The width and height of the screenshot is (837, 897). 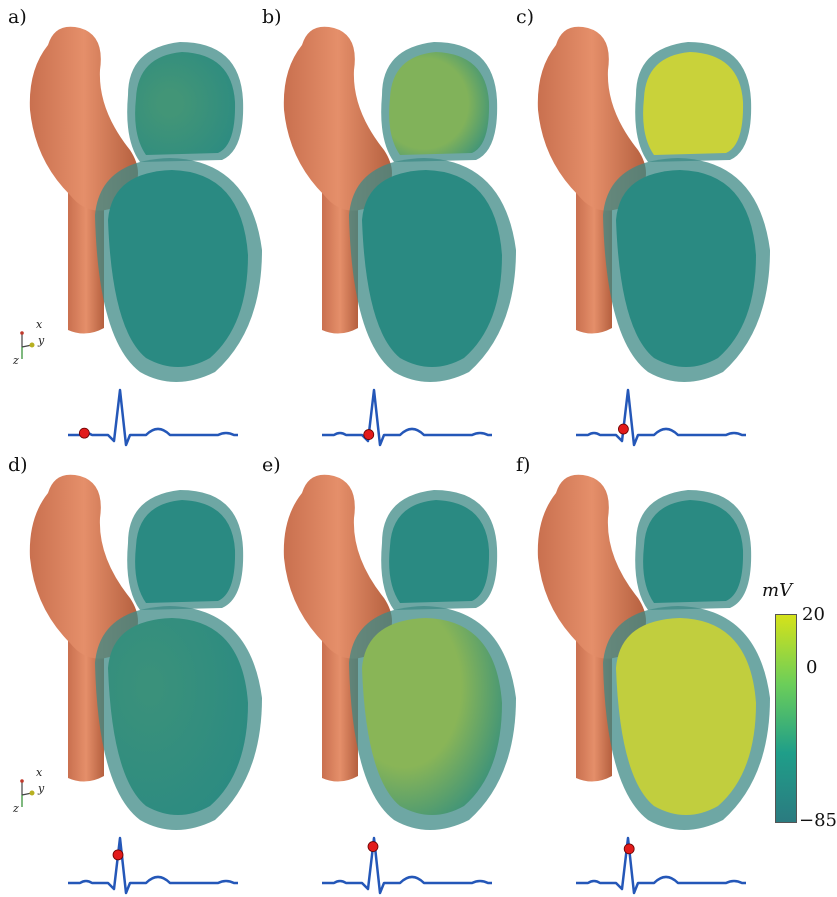 I want to click on panel-label: b), so click(x=272, y=17).